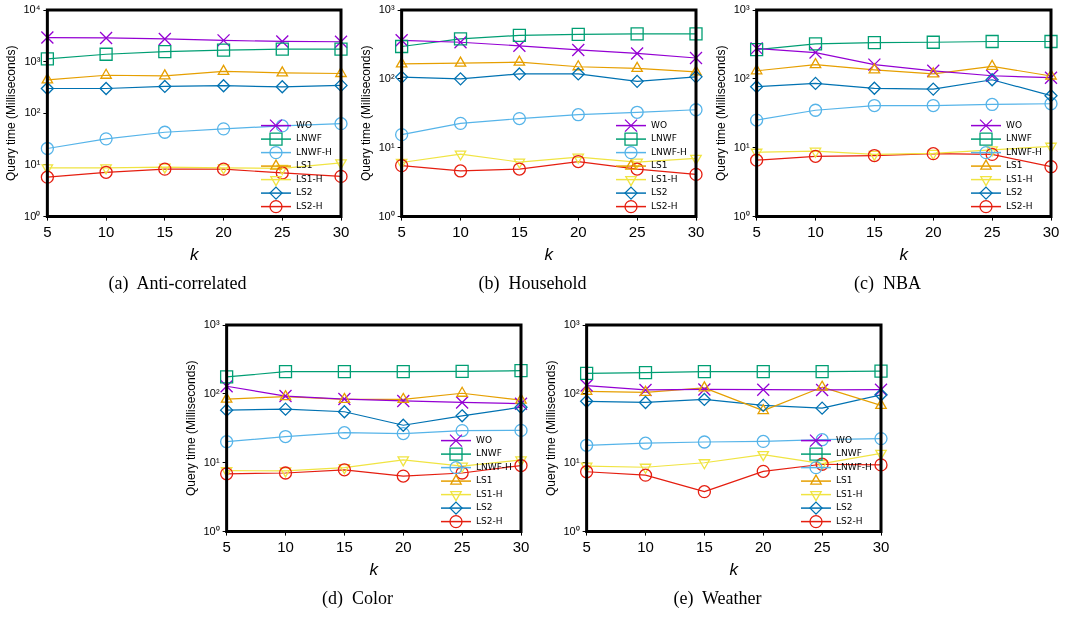 The width and height of the screenshot is (1077, 618). I want to click on legend-label: LS2, so click(1014, 192).